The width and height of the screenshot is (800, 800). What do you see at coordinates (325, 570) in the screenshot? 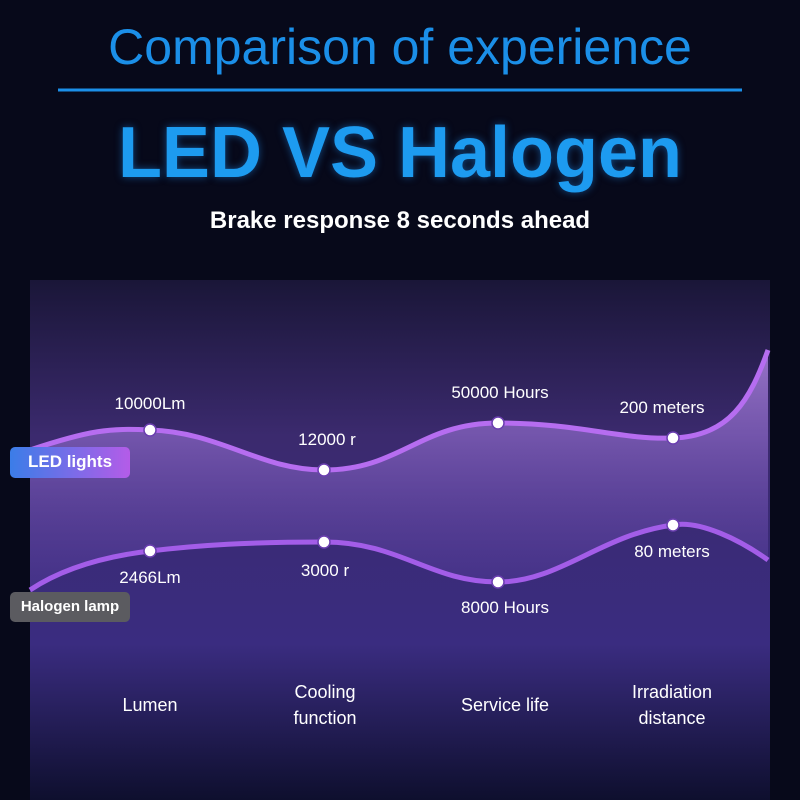
I see `point-label: 3000 r` at bounding box center [325, 570].